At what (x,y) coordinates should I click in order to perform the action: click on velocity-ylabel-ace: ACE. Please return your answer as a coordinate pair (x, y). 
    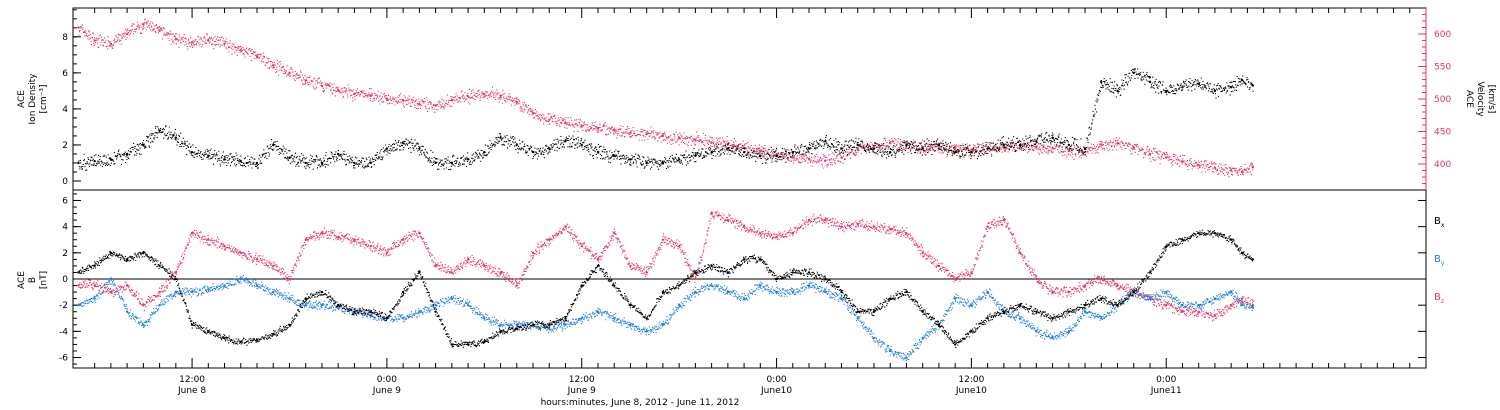
    Looking at the image, I should click on (1469, 99).